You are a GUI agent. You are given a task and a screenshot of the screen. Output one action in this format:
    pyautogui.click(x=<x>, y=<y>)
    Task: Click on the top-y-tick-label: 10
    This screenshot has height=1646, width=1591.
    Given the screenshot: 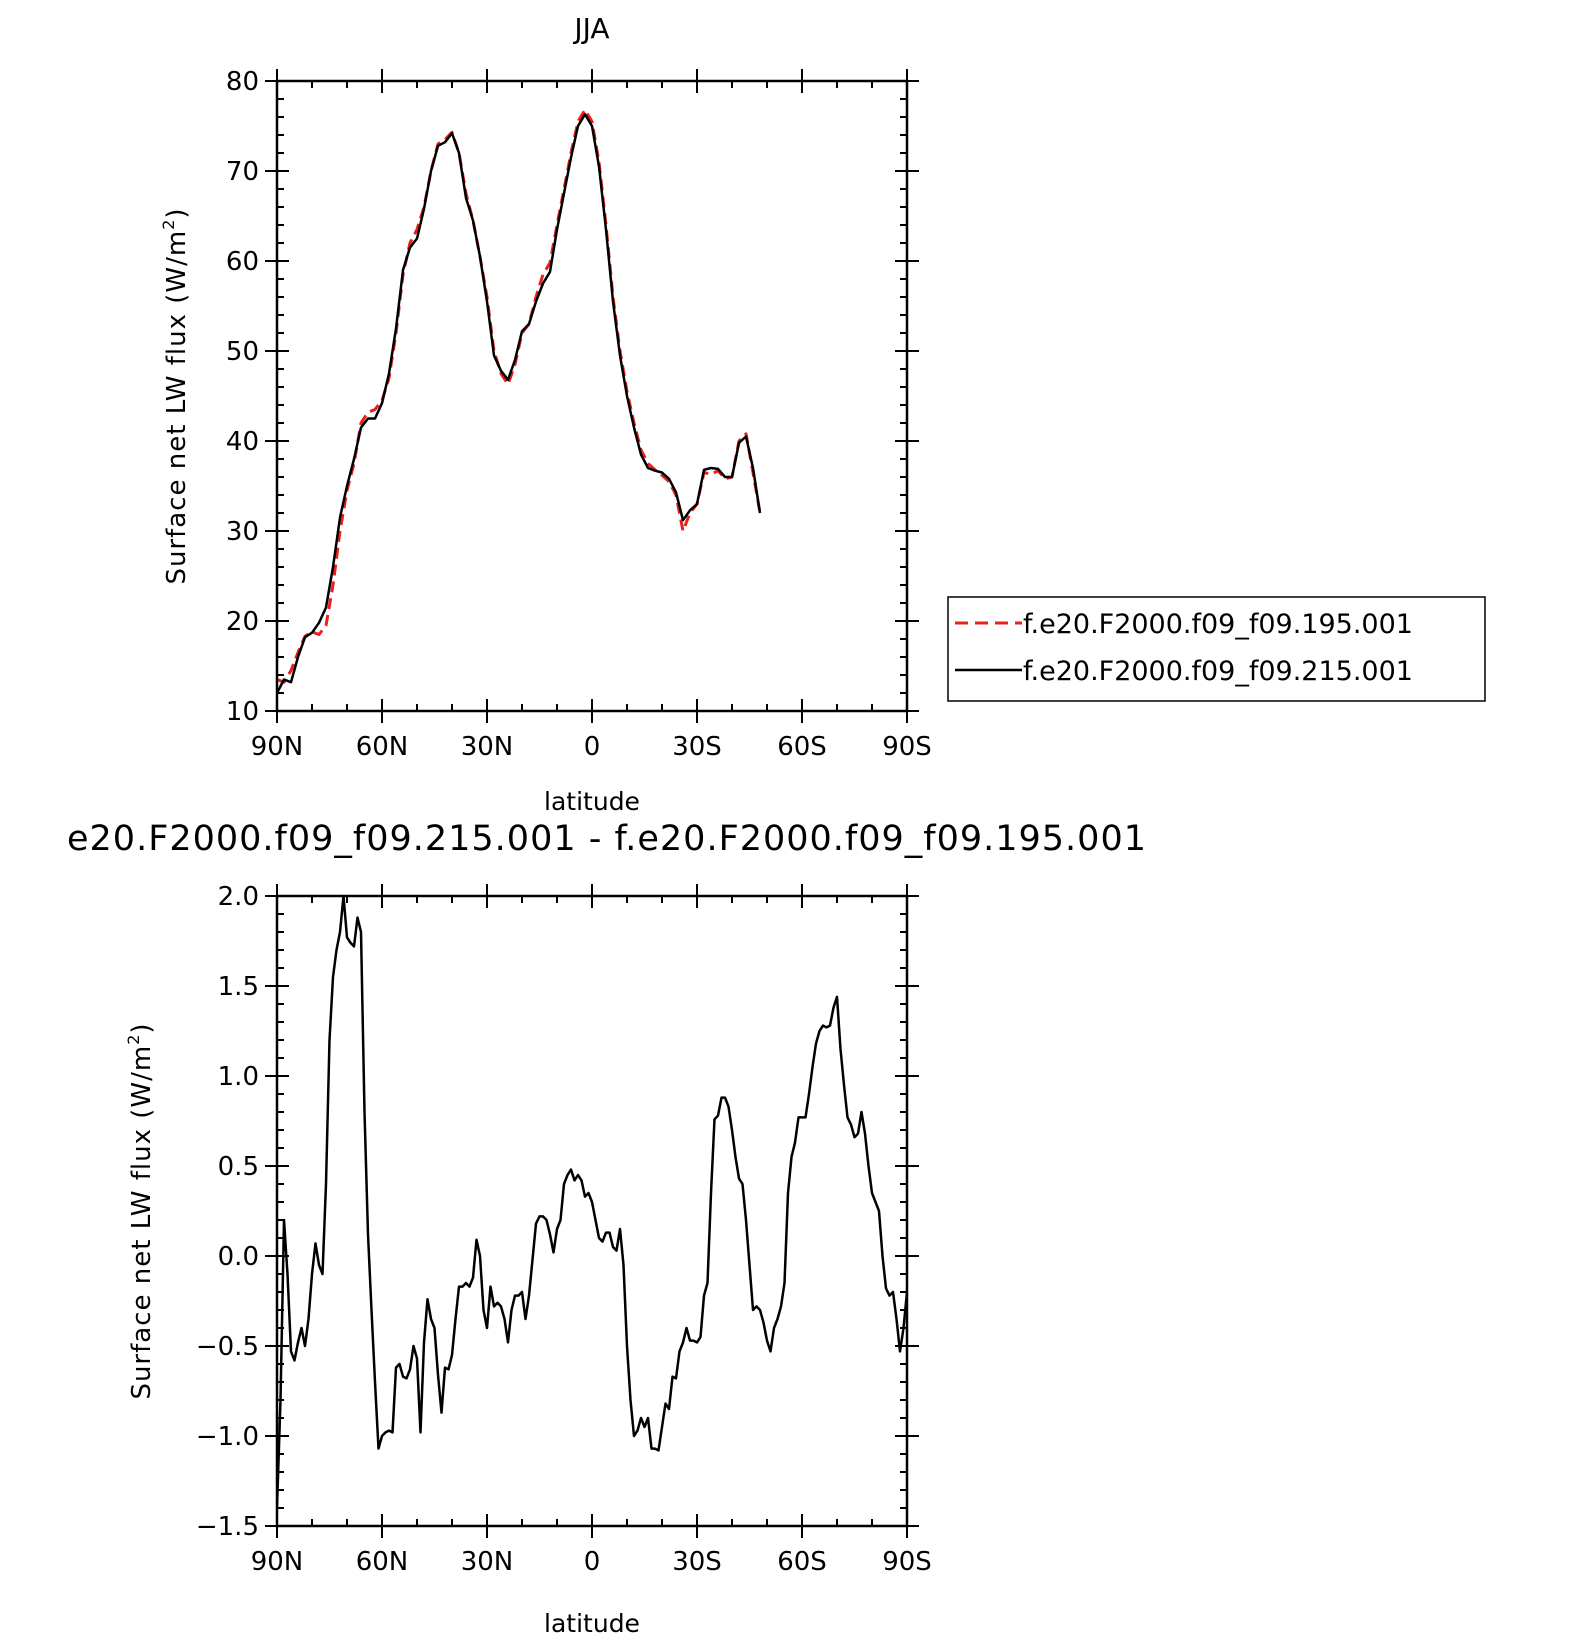 What is the action you would take?
    pyautogui.click(x=242, y=712)
    